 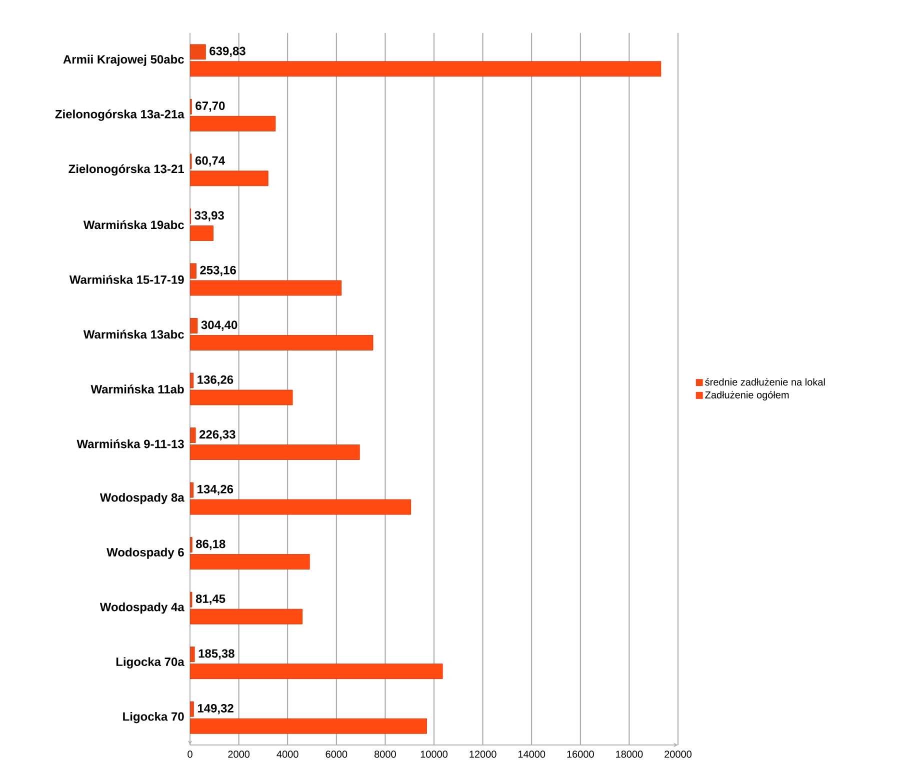 I want to click on data-label: 304,40, so click(x=219, y=325).